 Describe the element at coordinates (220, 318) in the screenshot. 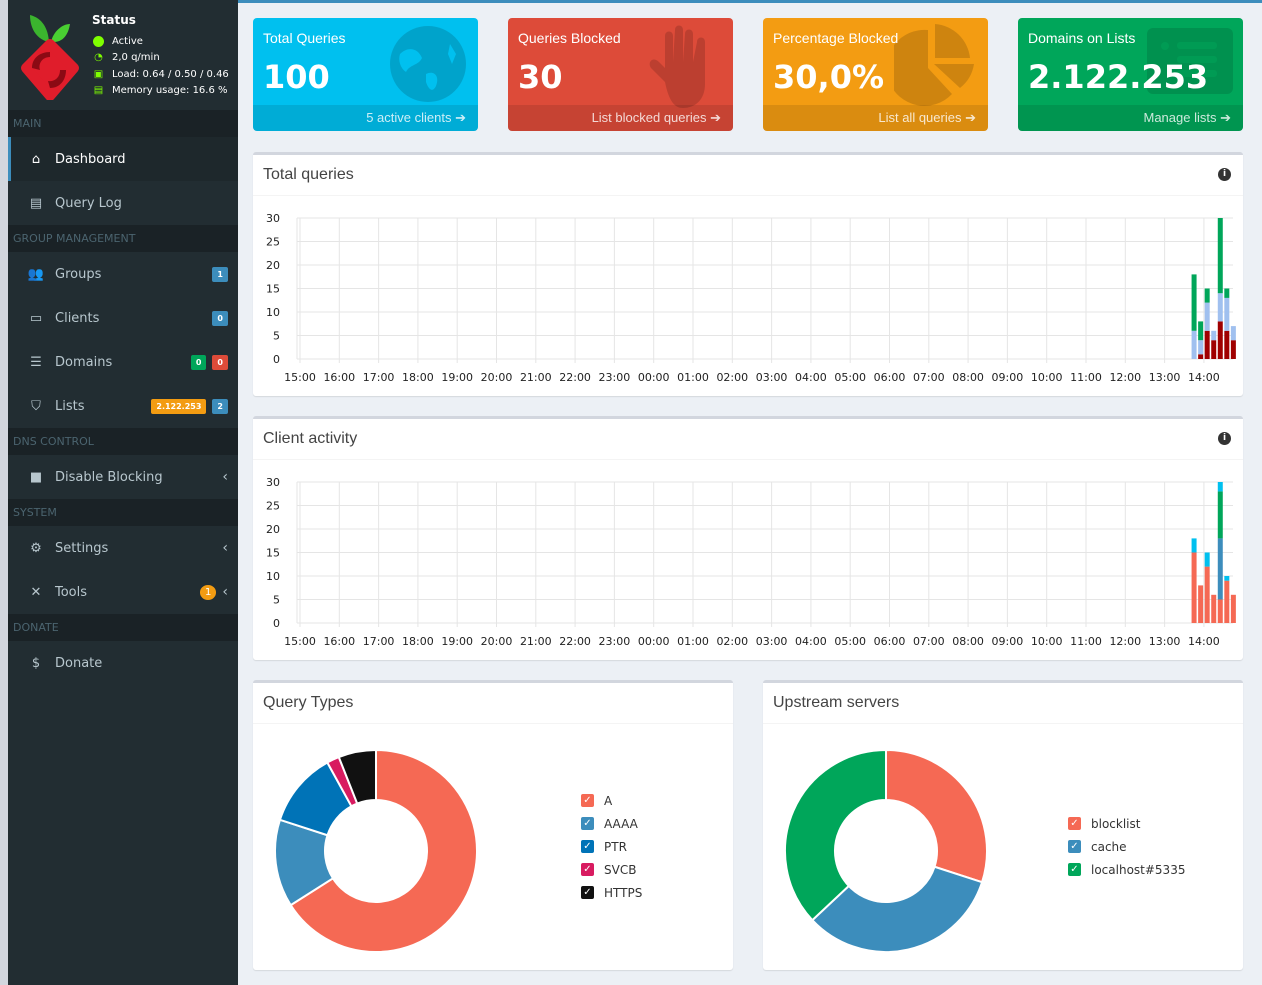

I see `clients-count-badge: 0` at that location.